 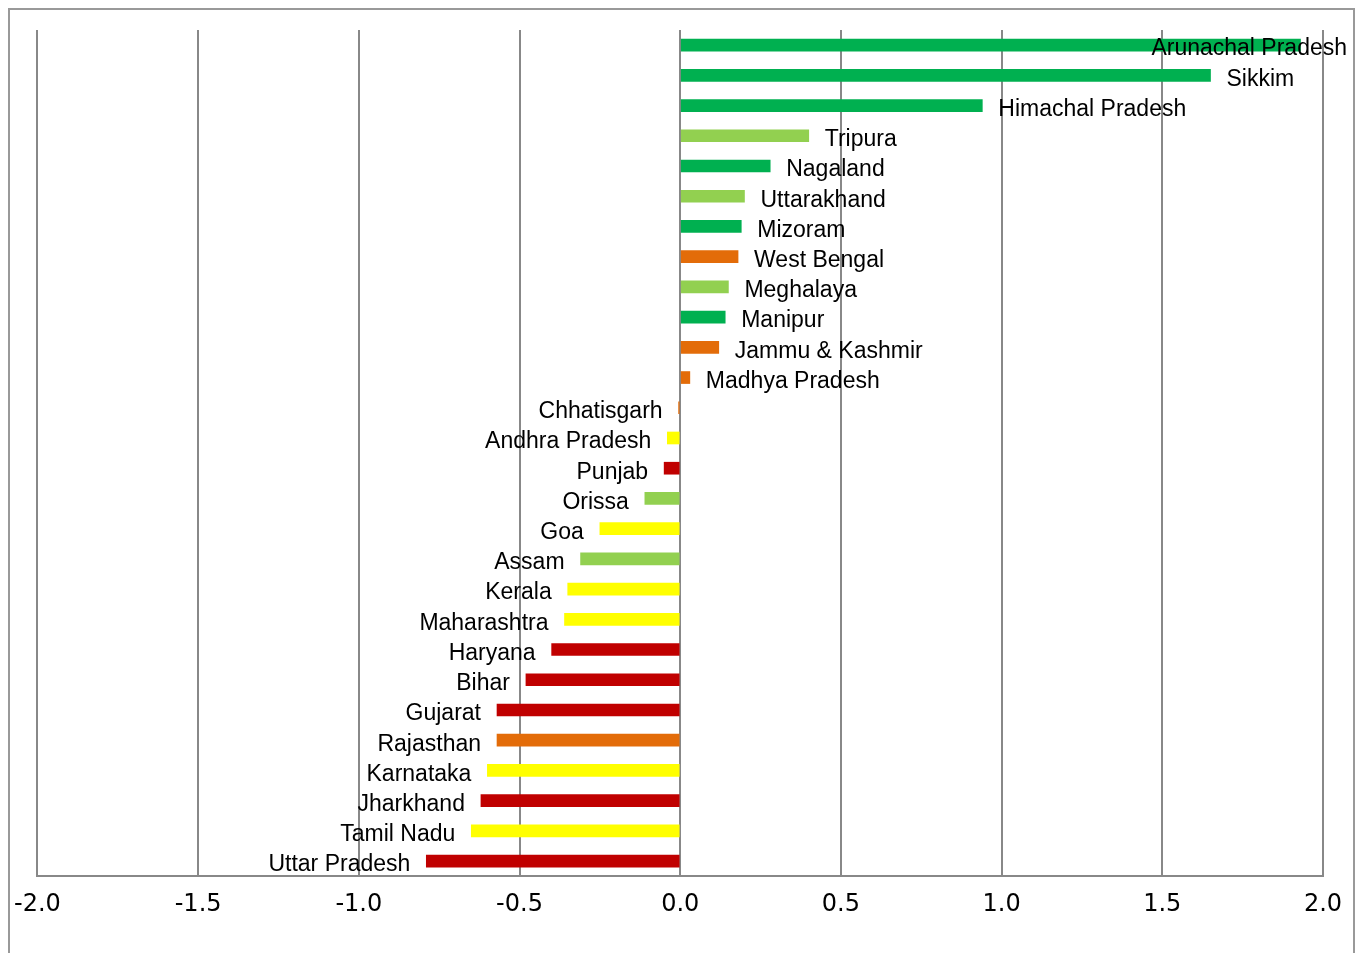 What do you see at coordinates (411, 802) in the screenshot?
I see `y-tick-label: Jharkhand` at bounding box center [411, 802].